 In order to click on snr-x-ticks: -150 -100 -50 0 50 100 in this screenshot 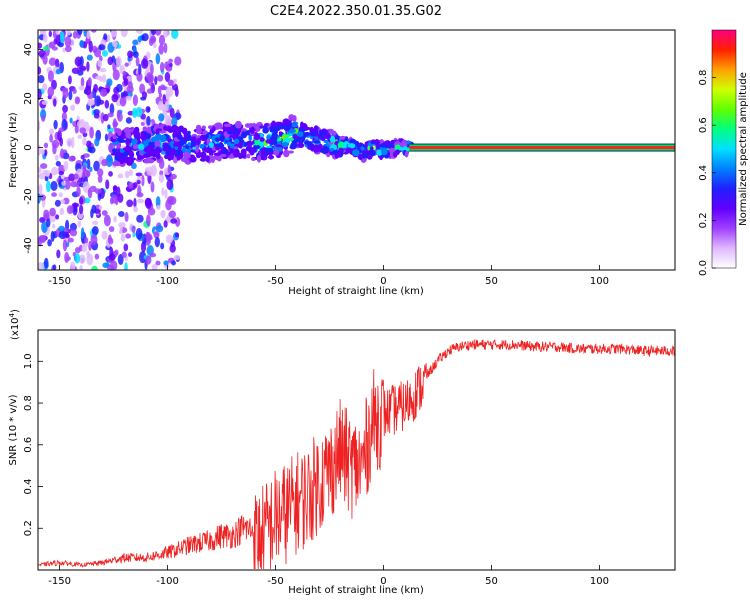, I will do `click(328, 576)`.